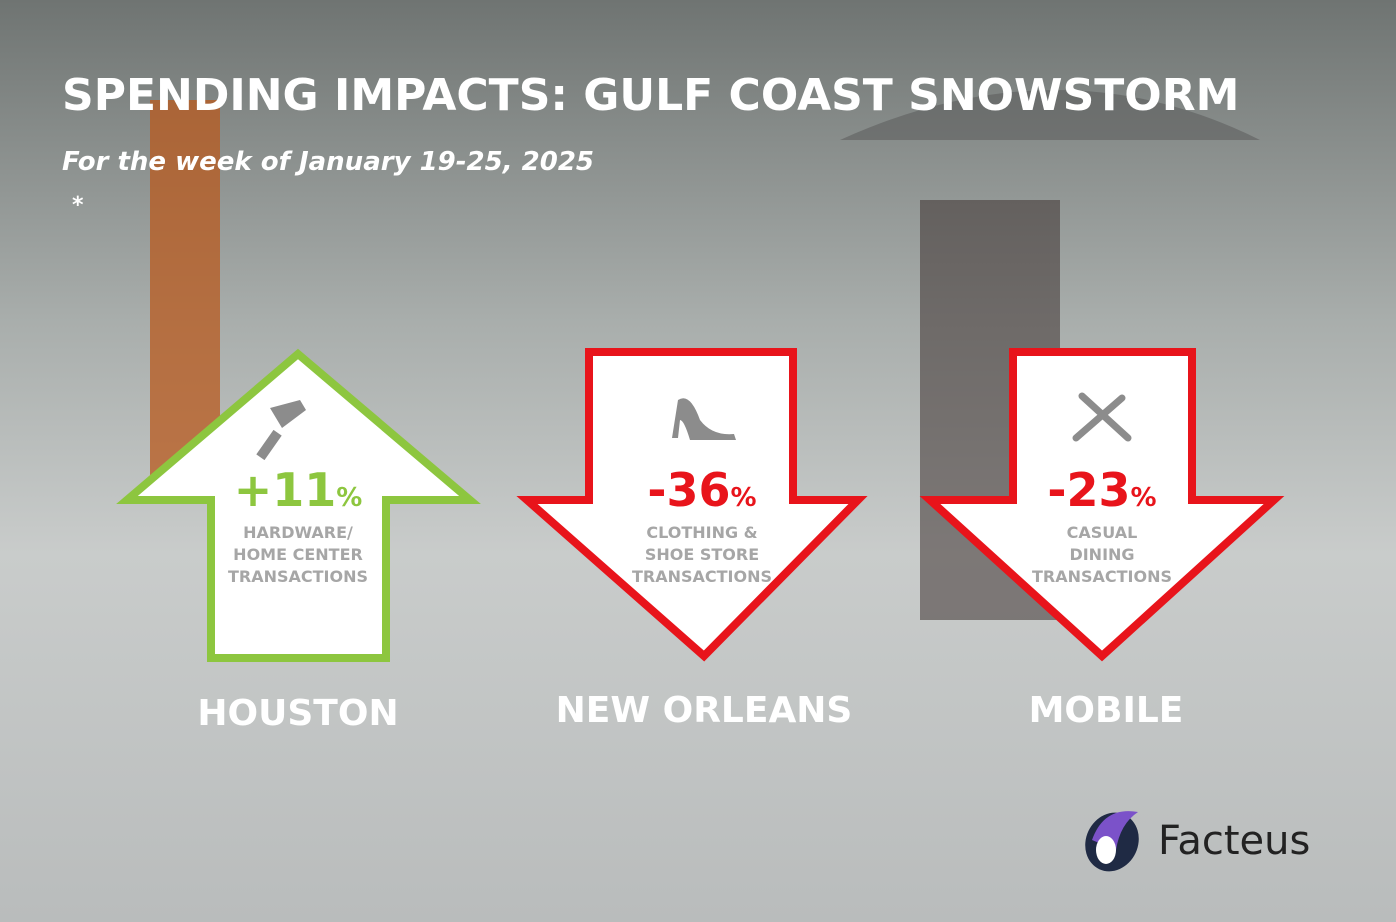 The width and height of the screenshot is (1396, 922). What do you see at coordinates (298, 490) in the screenshot?
I see `value: +11%` at bounding box center [298, 490].